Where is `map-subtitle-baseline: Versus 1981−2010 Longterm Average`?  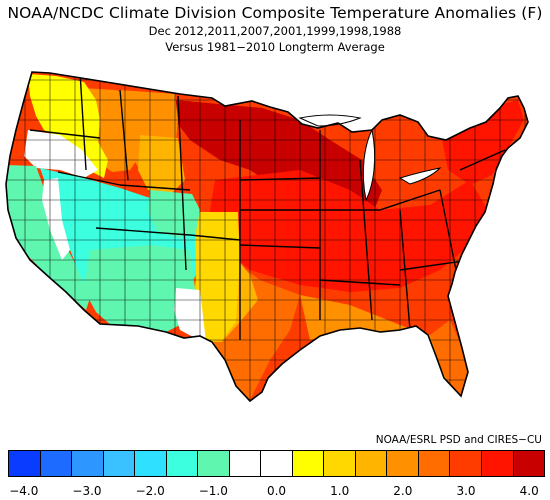
map-subtitle-baseline: Versus 1981−2010 Longterm Average is located at coordinates (275, 47).